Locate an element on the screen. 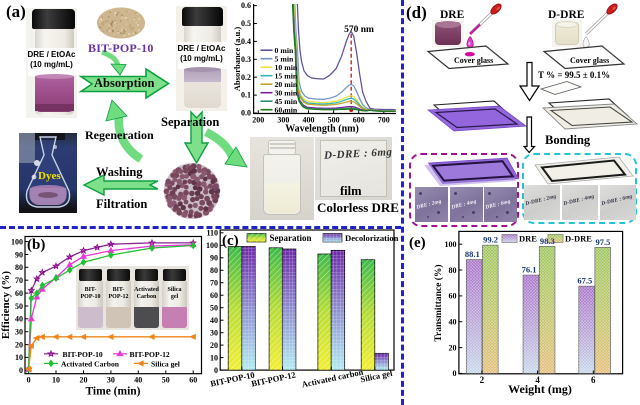 The height and width of the screenshot is (405, 640). svg-text: Time (min) is located at coordinates (112, 392).